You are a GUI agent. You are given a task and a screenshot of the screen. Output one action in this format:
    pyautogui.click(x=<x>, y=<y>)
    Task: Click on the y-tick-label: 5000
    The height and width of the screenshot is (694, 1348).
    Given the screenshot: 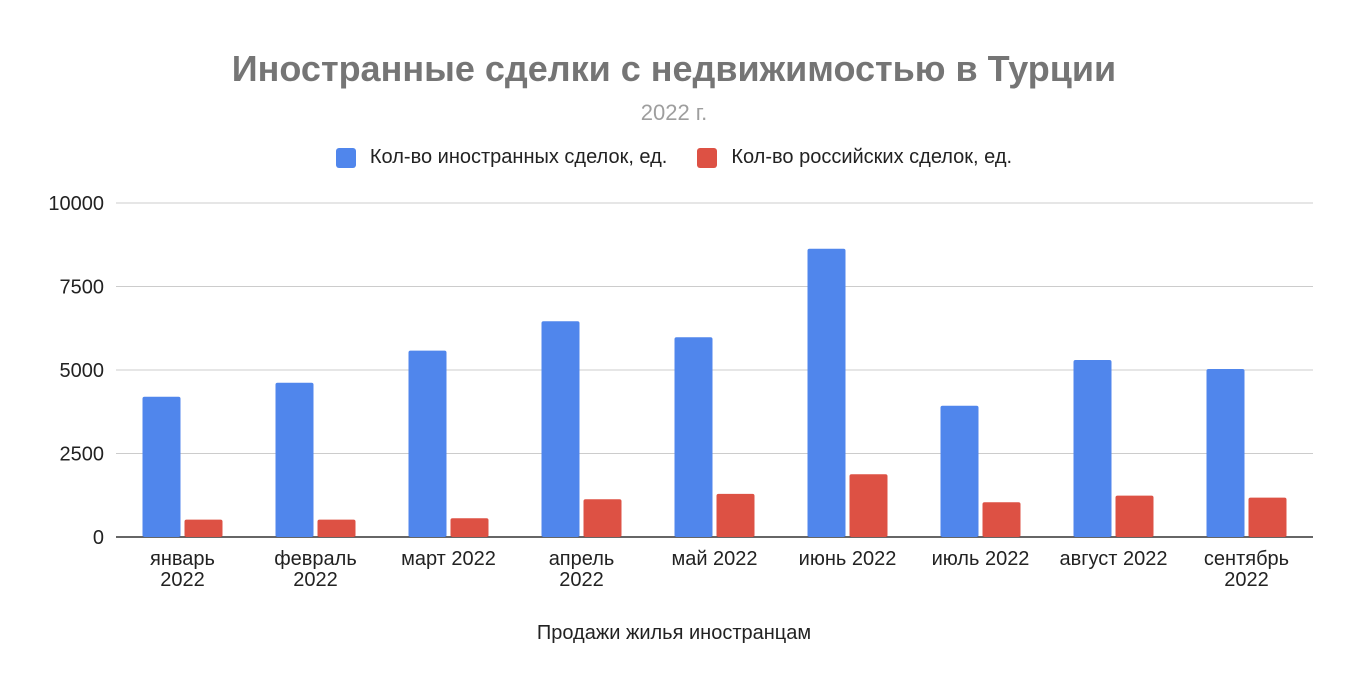 What is the action you would take?
    pyautogui.click(x=82, y=371)
    